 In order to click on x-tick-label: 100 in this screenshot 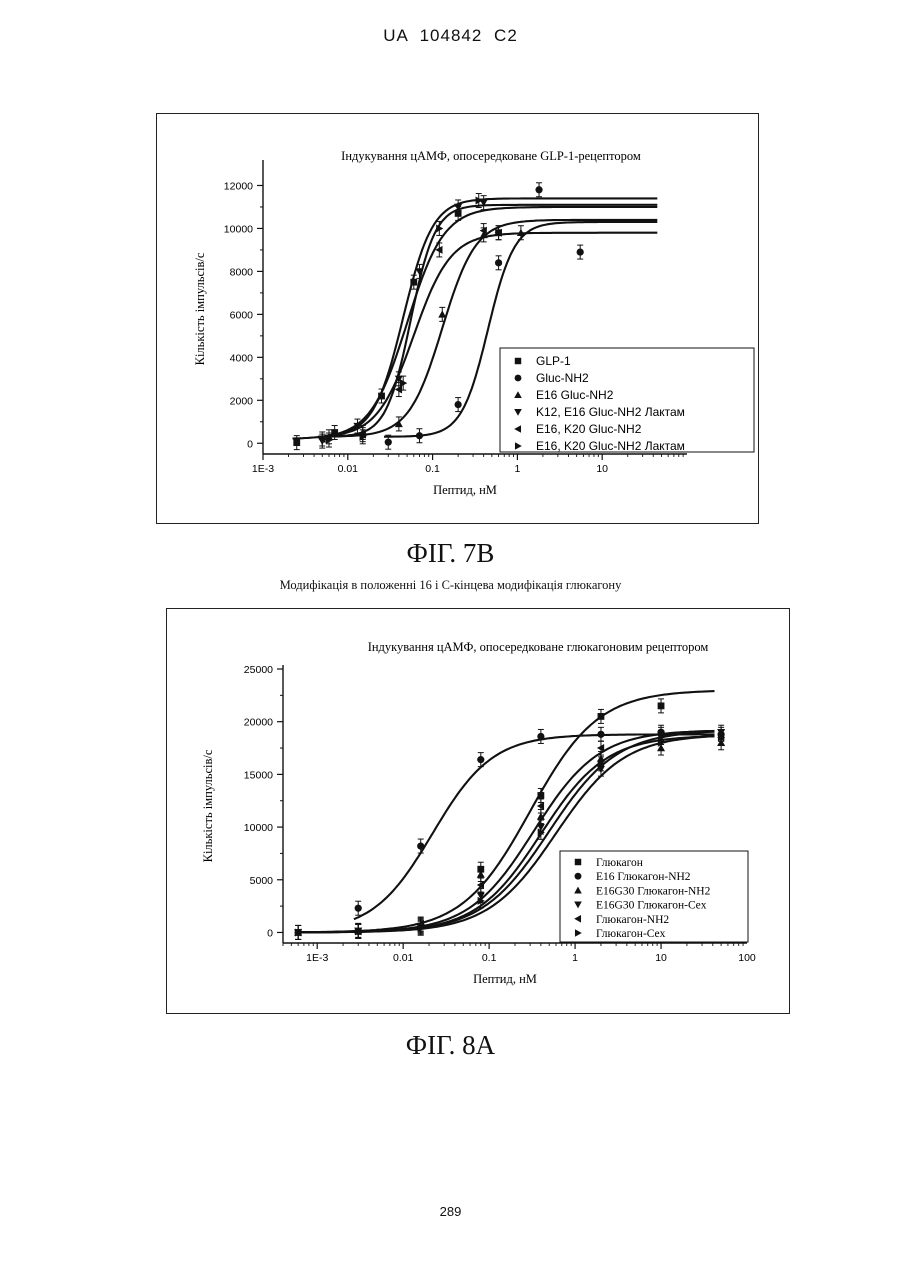, I will do `click(747, 958)`.